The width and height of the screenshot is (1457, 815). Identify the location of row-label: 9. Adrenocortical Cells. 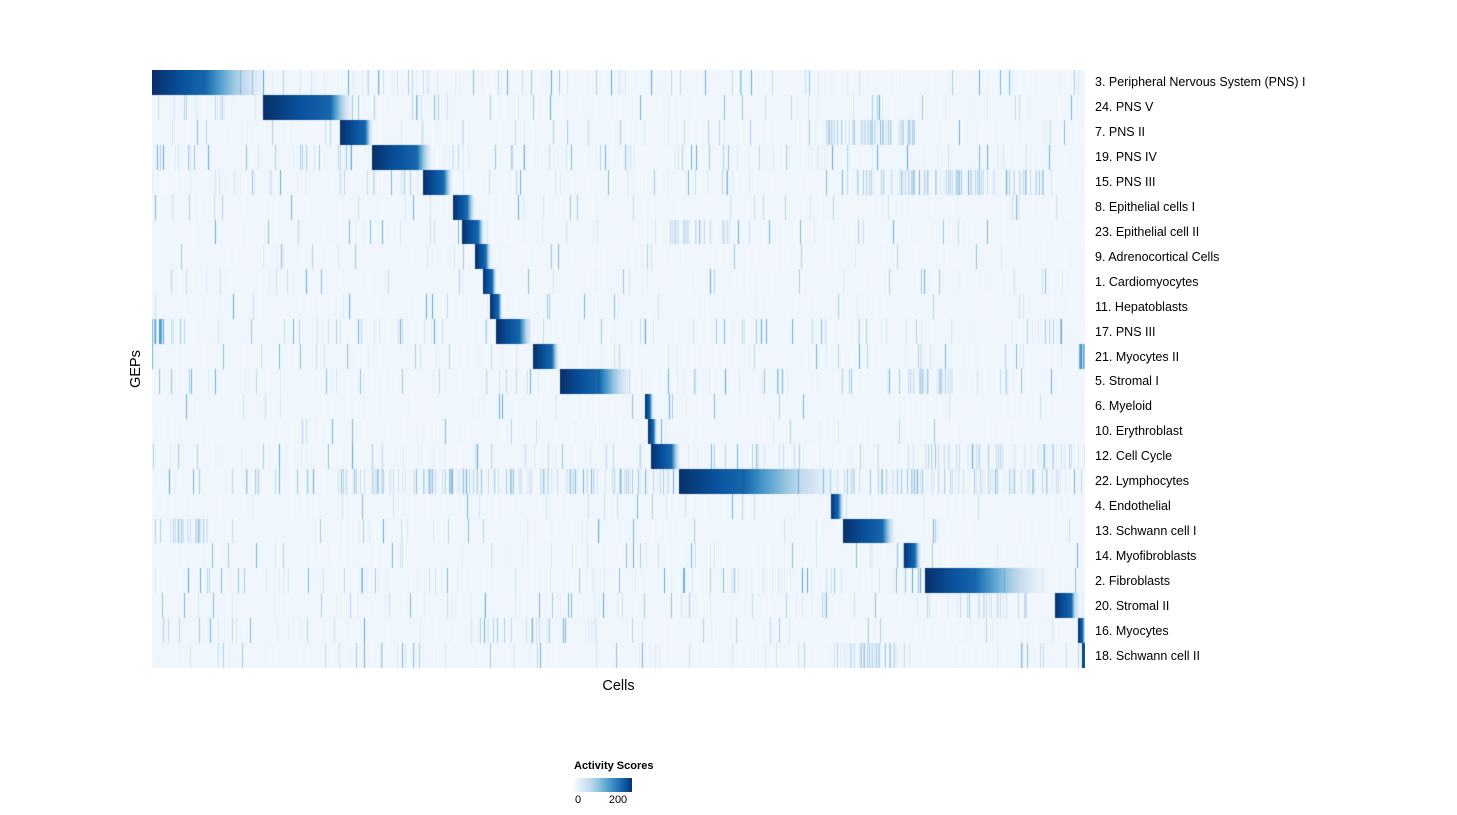
(1157, 256).